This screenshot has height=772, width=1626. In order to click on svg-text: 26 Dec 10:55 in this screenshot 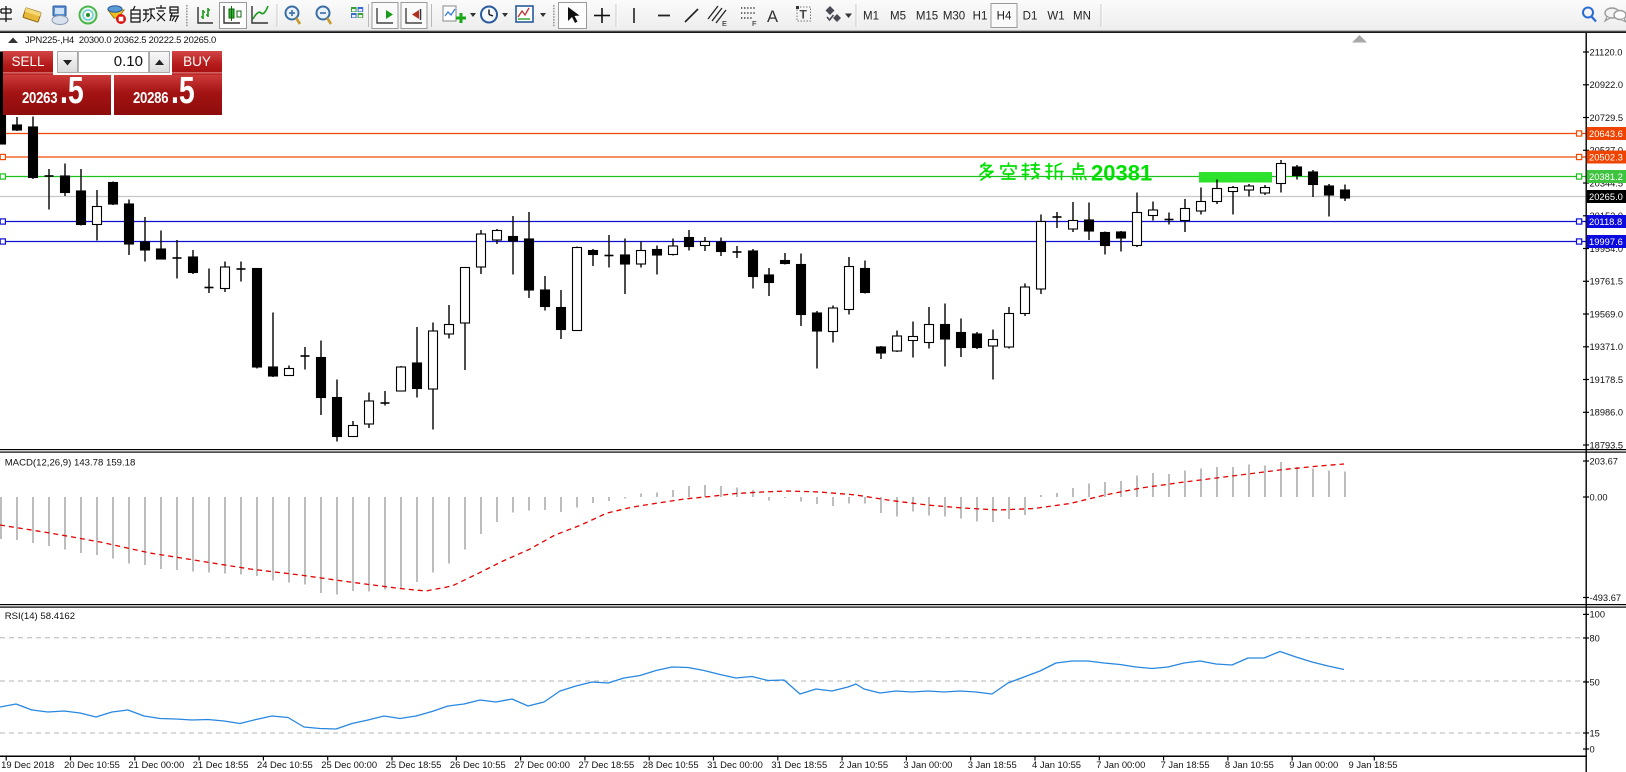, I will do `click(478, 764)`.